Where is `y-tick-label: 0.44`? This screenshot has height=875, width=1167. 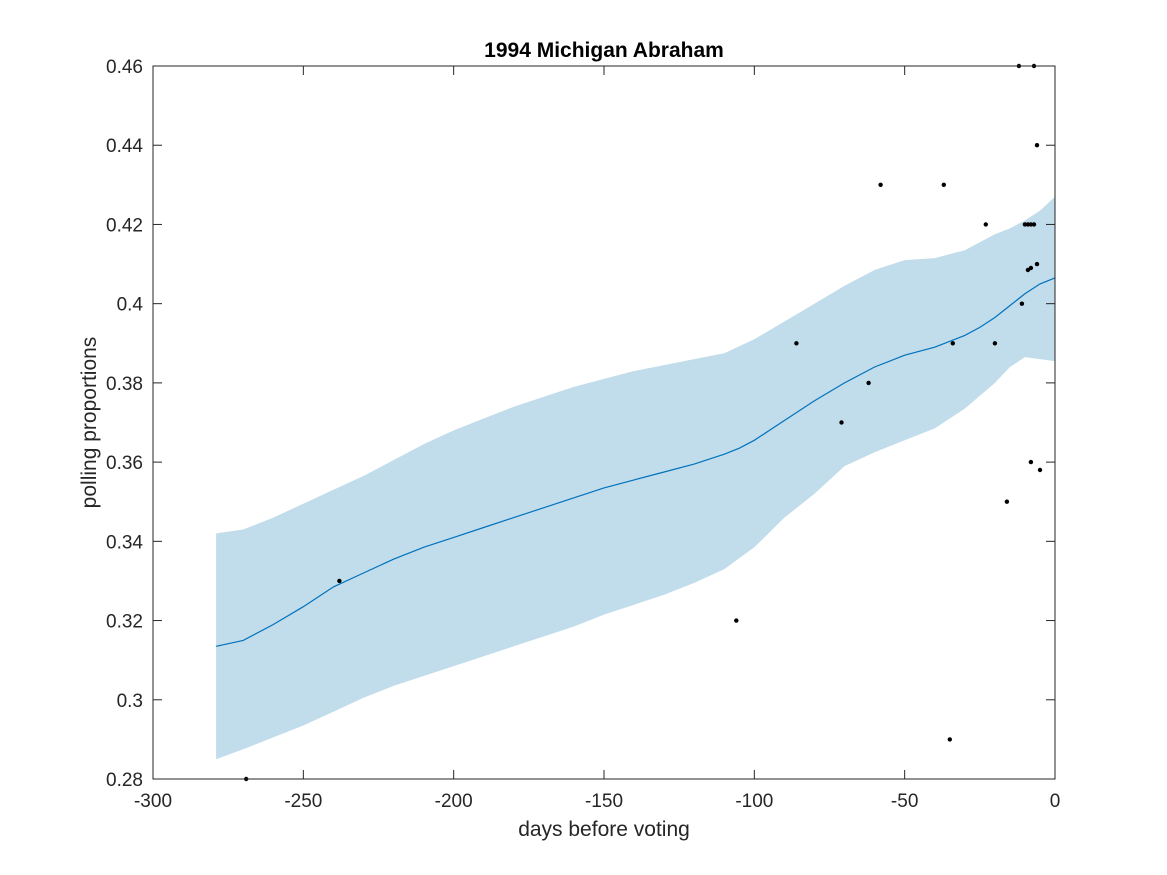 y-tick-label: 0.44 is located at coordinates (124, 146).